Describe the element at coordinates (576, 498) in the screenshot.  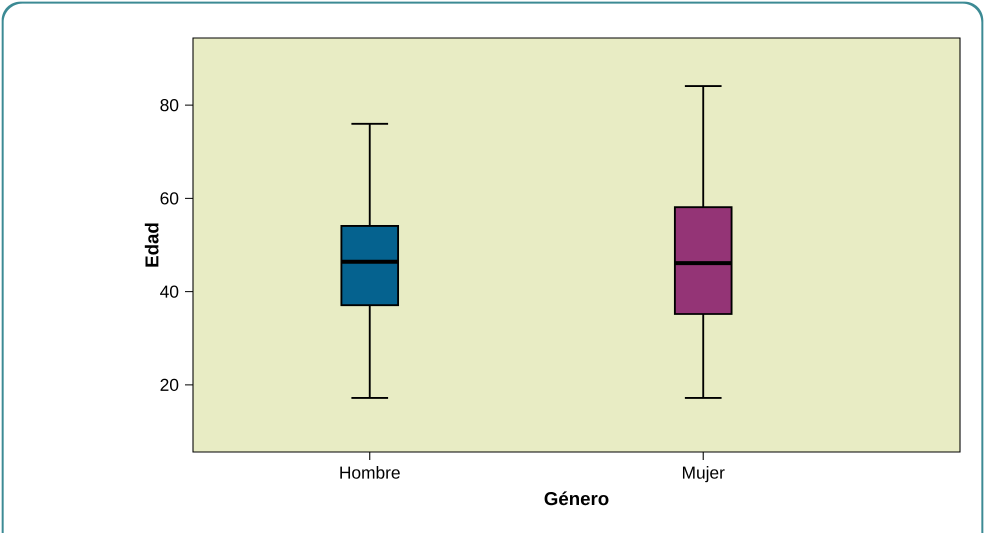
I see `x-axis-title: Género` at that location.